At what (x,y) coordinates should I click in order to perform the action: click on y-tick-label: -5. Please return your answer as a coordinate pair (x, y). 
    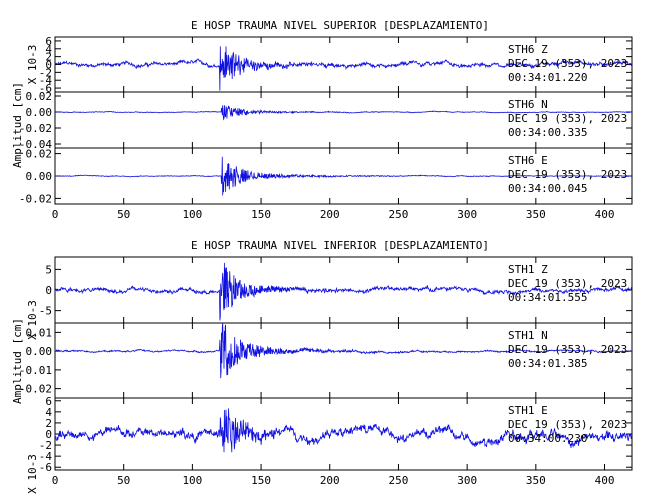
    Looking at the image, I should click on (45, 311).